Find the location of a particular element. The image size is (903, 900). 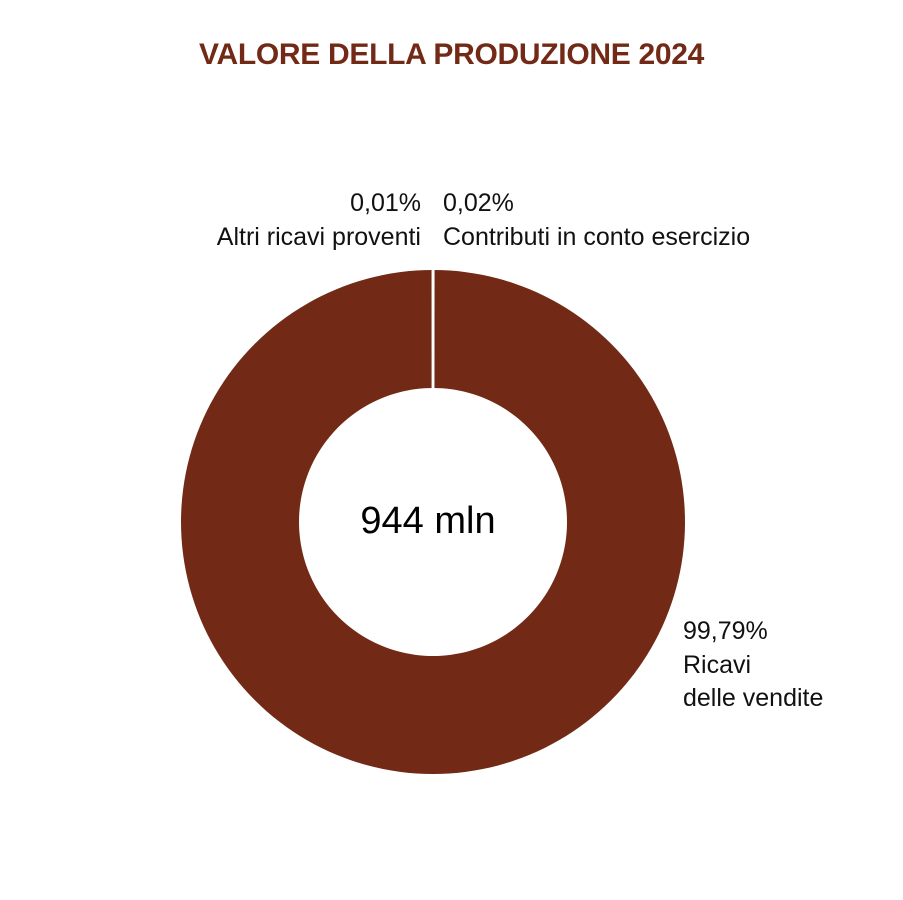

slice-label-altri-name: Altri ricavi proventi is located at coordinates (319, 237).